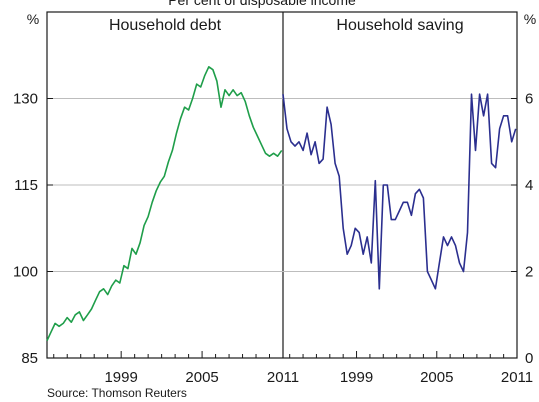 The width and height of the screenshot is (539, 402). Describe the element at coordinates (33, 19) in the screenshot. I see `left-unit-label: %` at that location.